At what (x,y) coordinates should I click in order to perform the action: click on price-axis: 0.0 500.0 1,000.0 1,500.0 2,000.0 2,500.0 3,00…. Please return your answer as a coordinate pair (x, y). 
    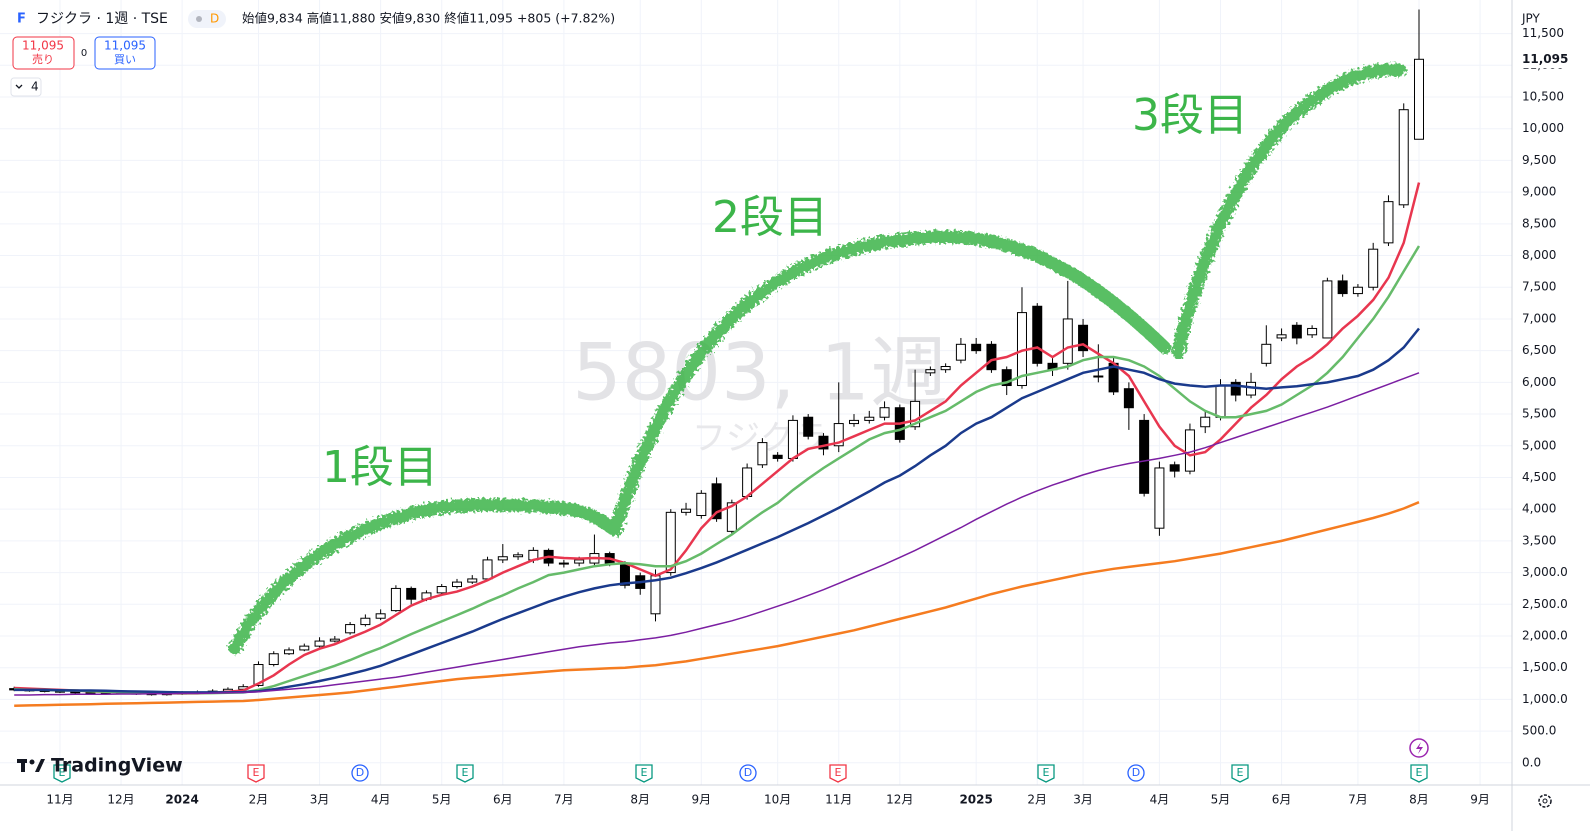
    Looking at the image, I should click on (1551, 397).